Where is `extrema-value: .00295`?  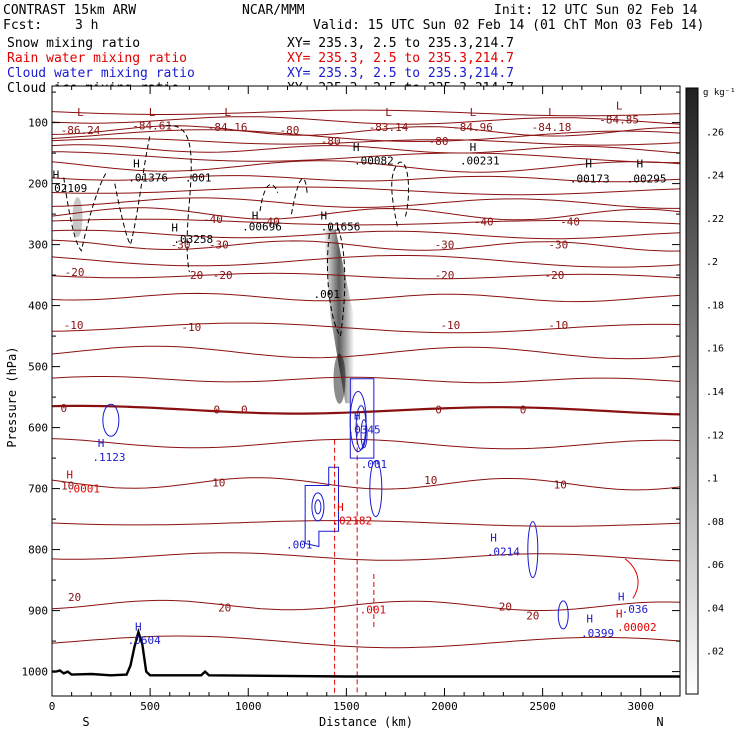 extrema-value: .00295 is located at coordinates (647, 179).